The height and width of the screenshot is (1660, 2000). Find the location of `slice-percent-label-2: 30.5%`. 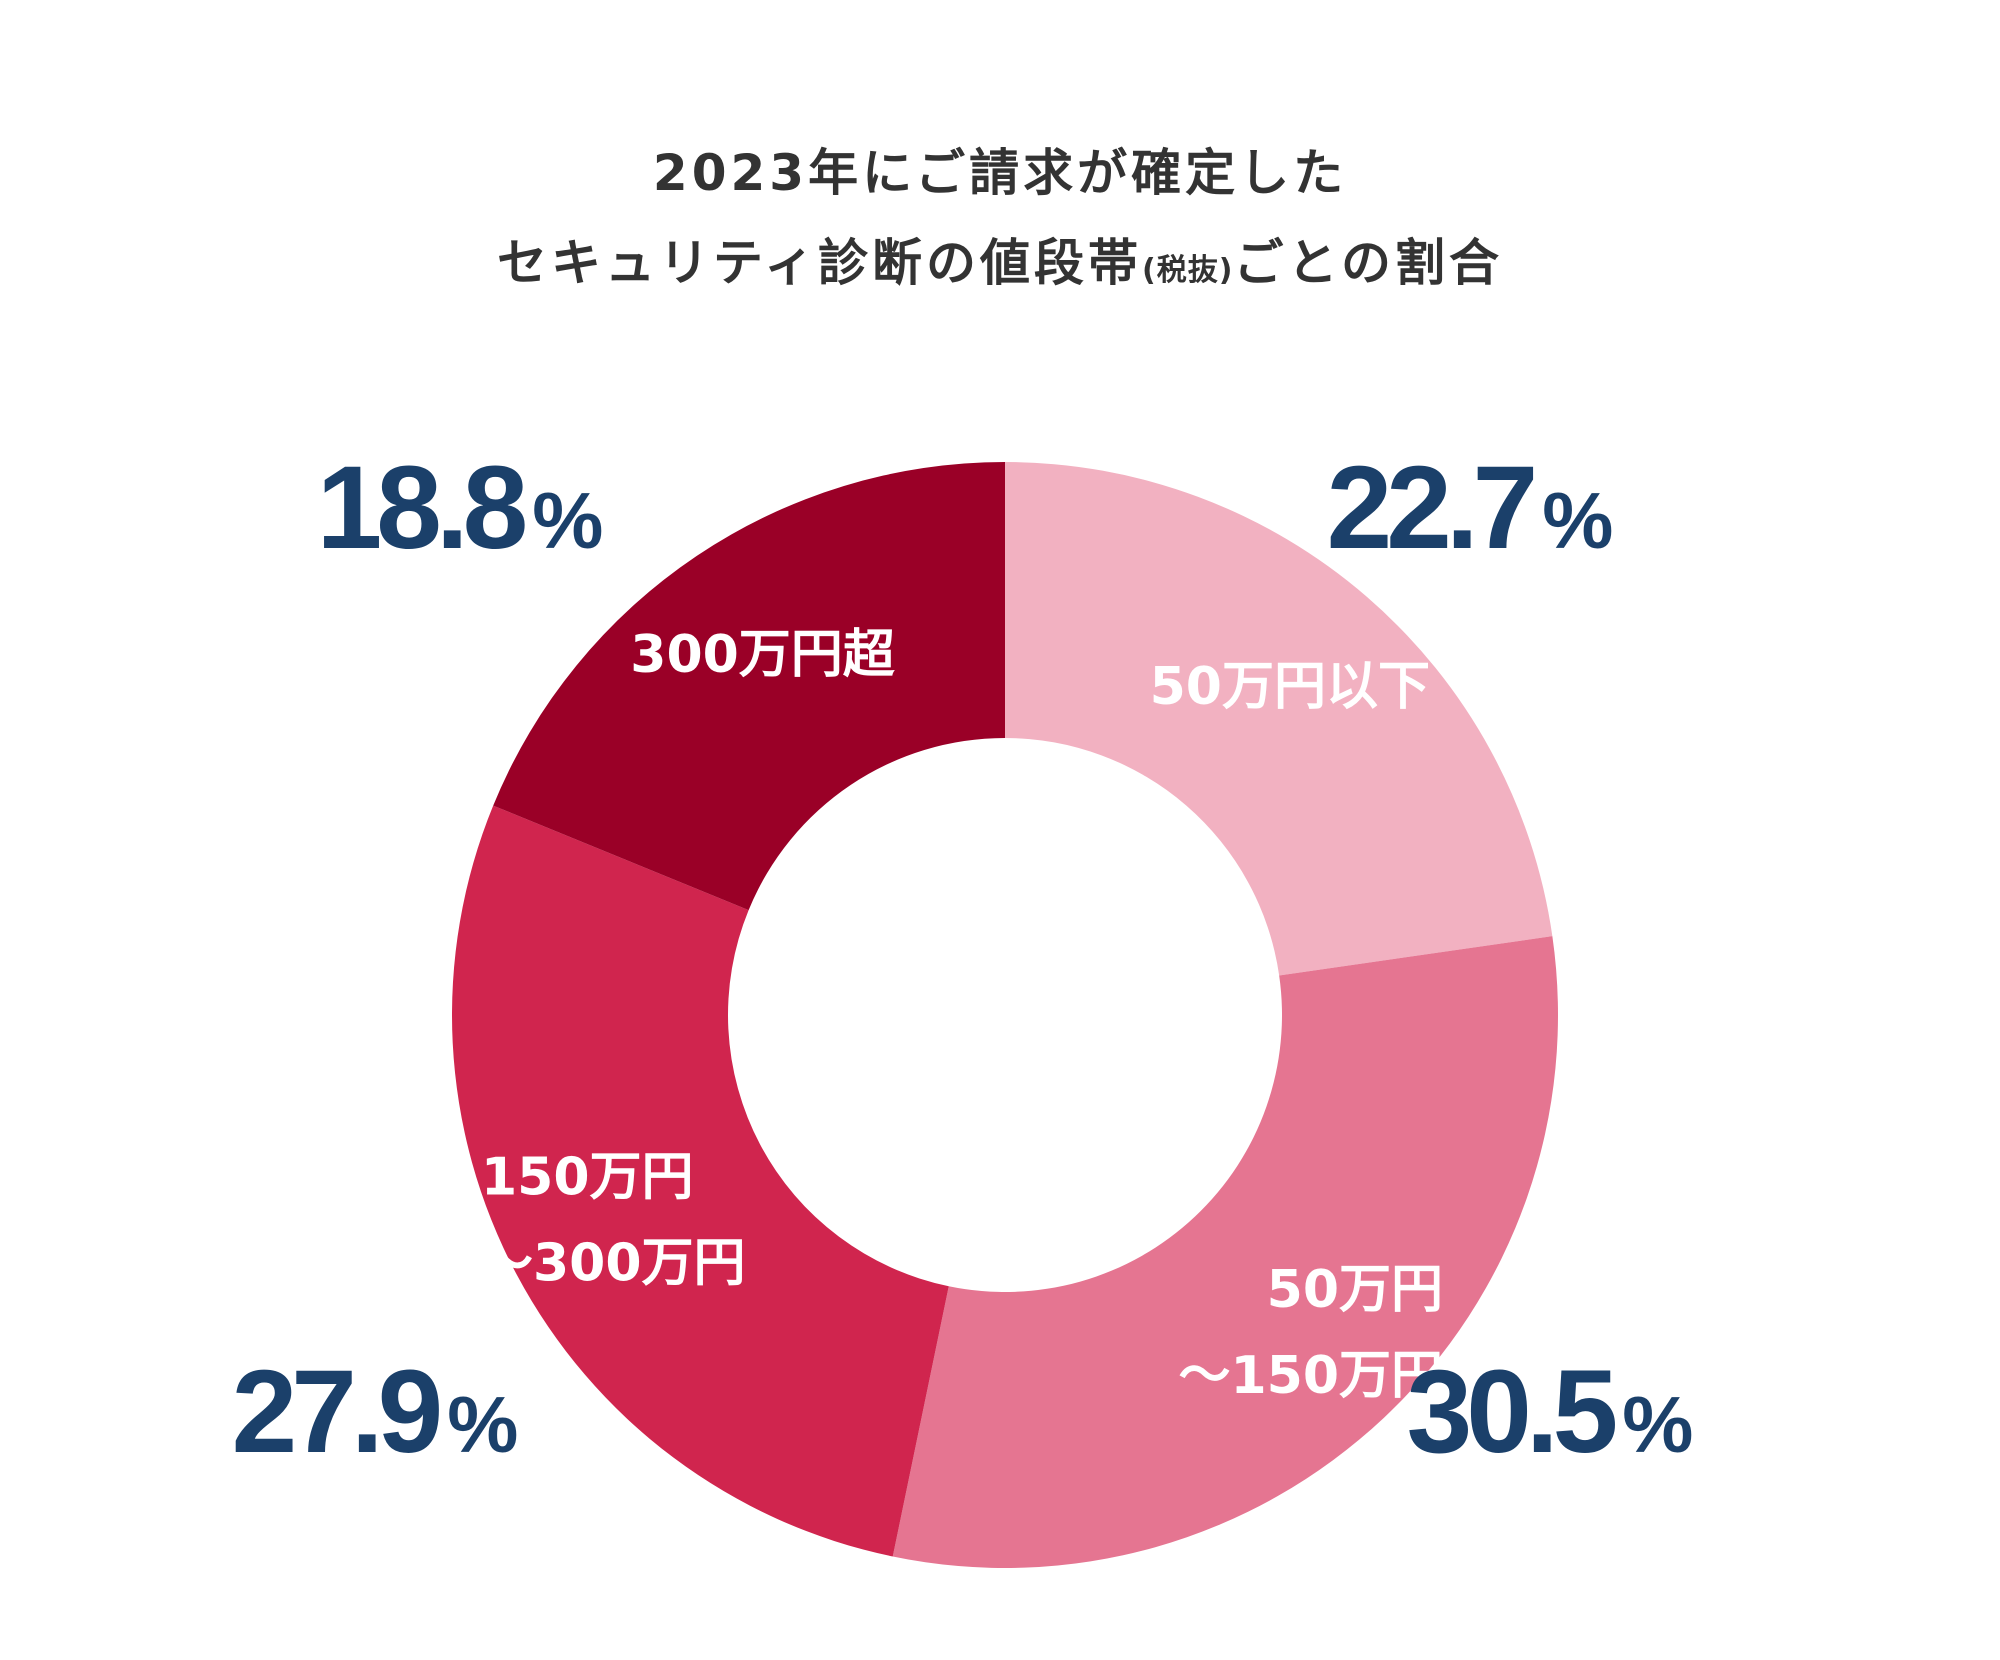

slice-percent-label-2: 30.5% is located at coordinates (1550, 1412).